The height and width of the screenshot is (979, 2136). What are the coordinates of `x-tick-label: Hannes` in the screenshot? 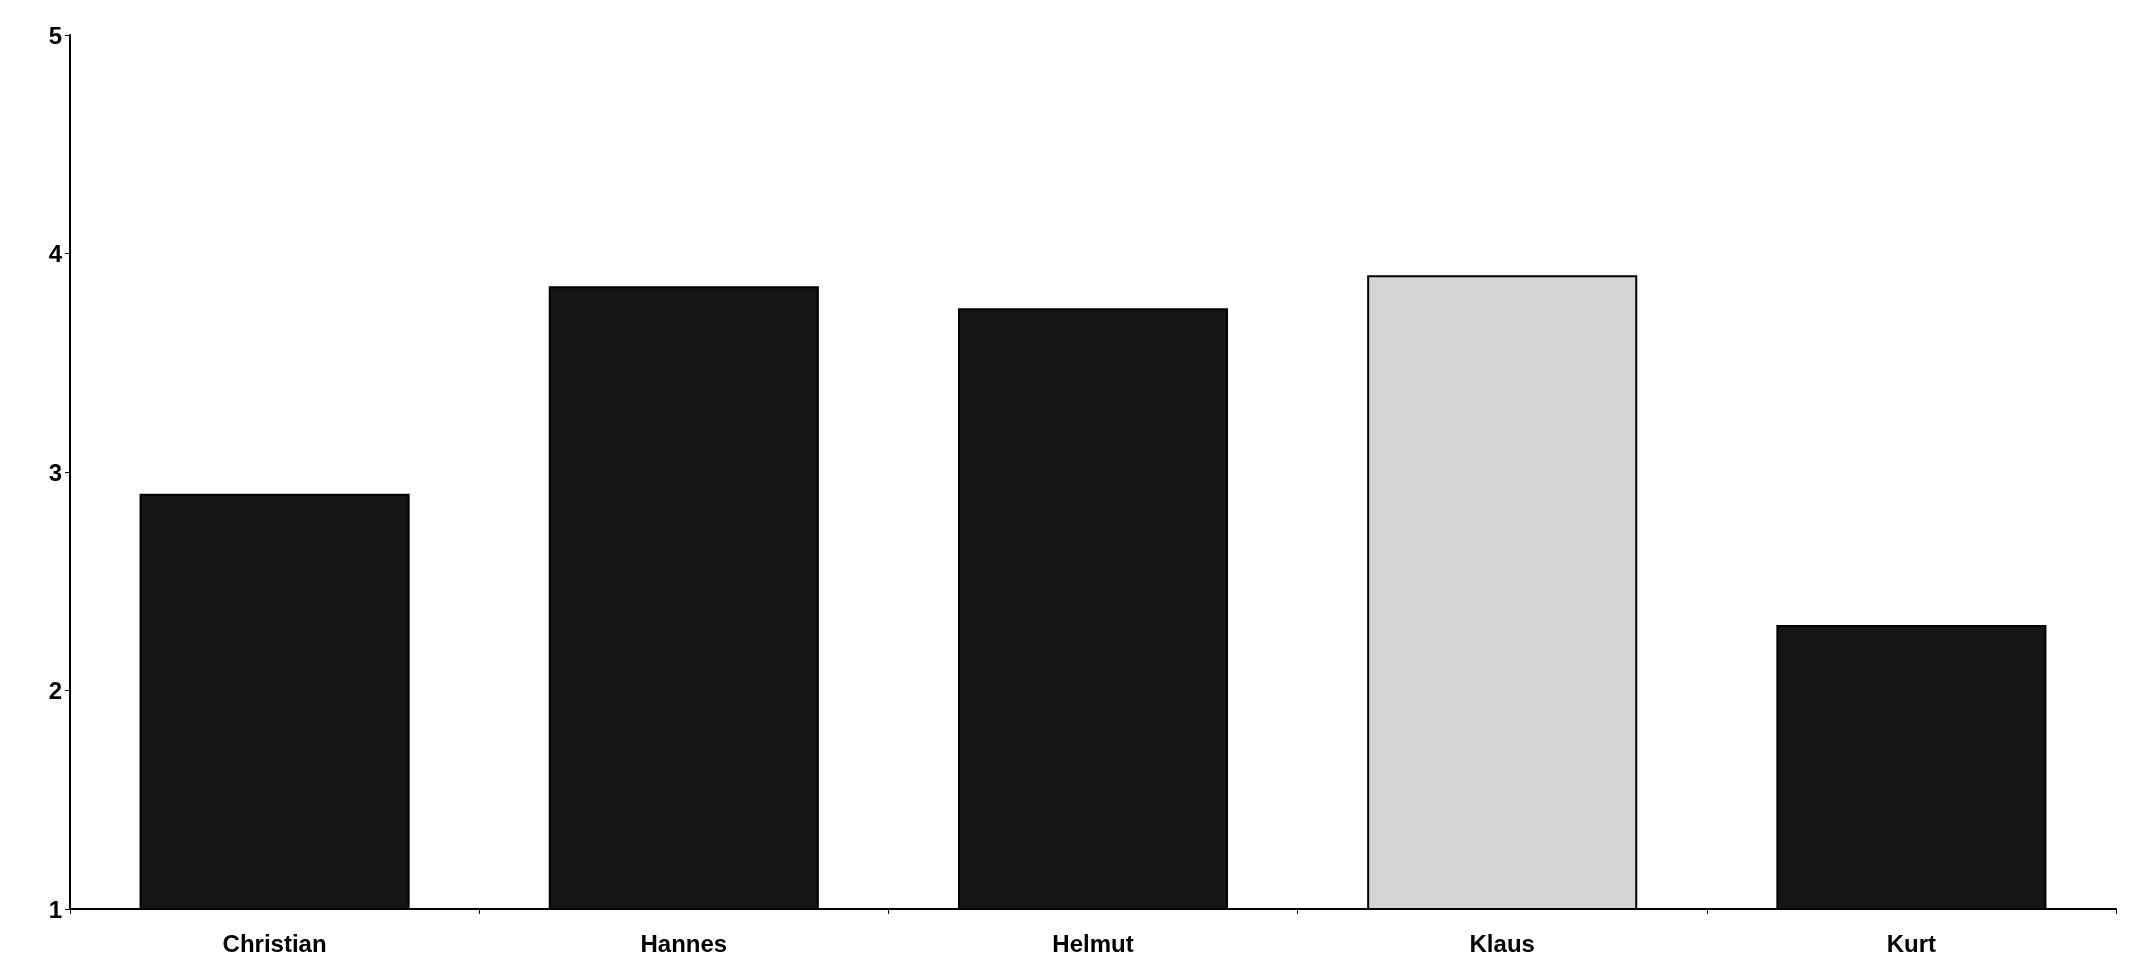 It's located at (684, 943).